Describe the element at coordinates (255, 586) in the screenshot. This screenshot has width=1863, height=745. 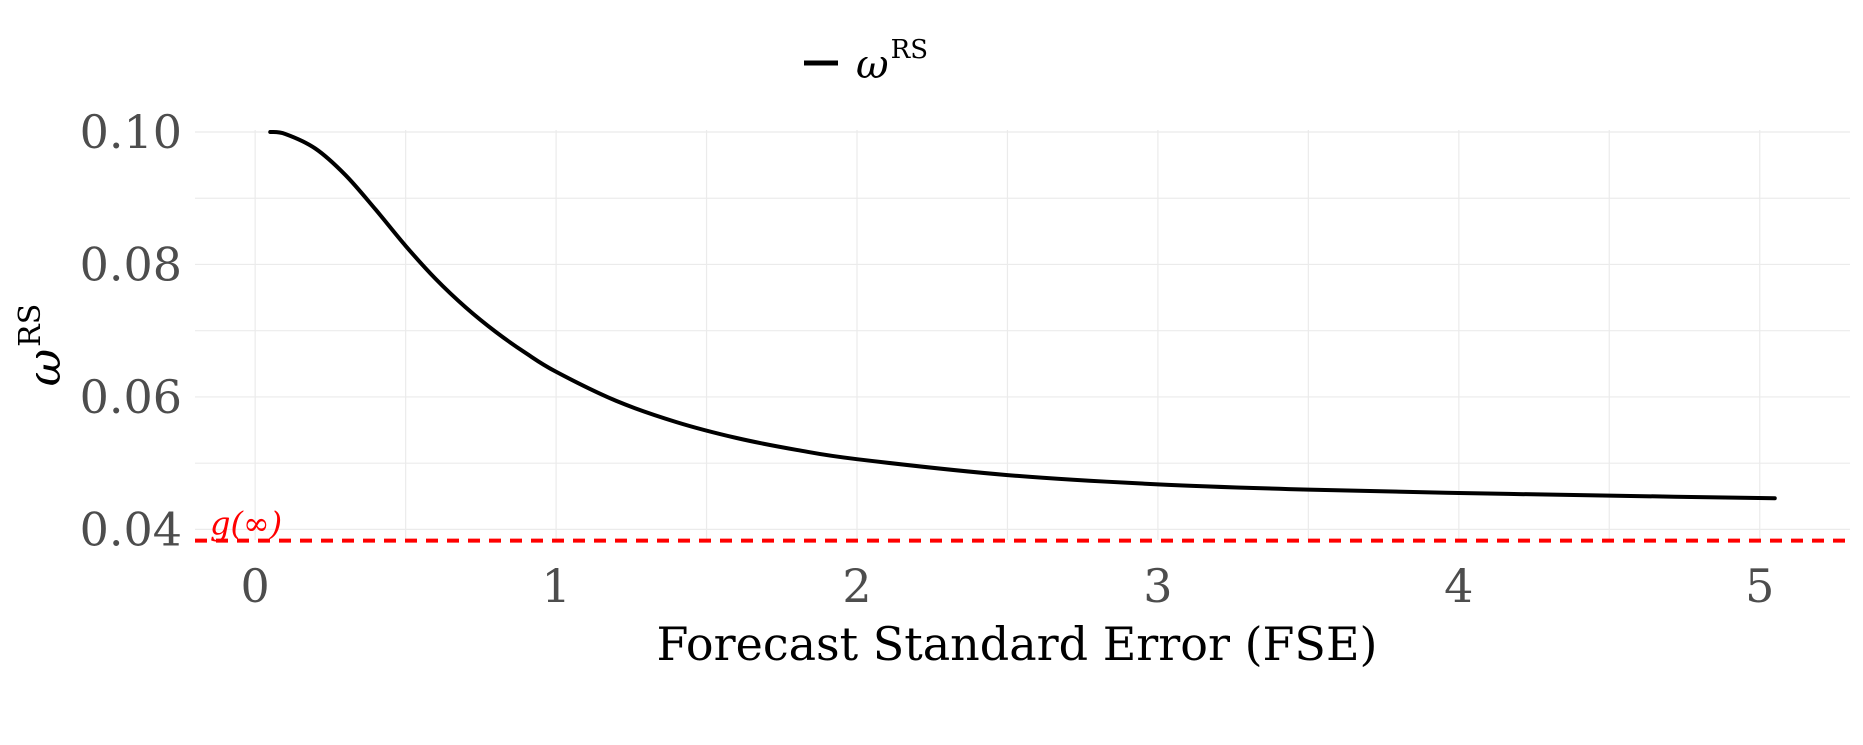
I see `x-tick-label: 0` at that location.